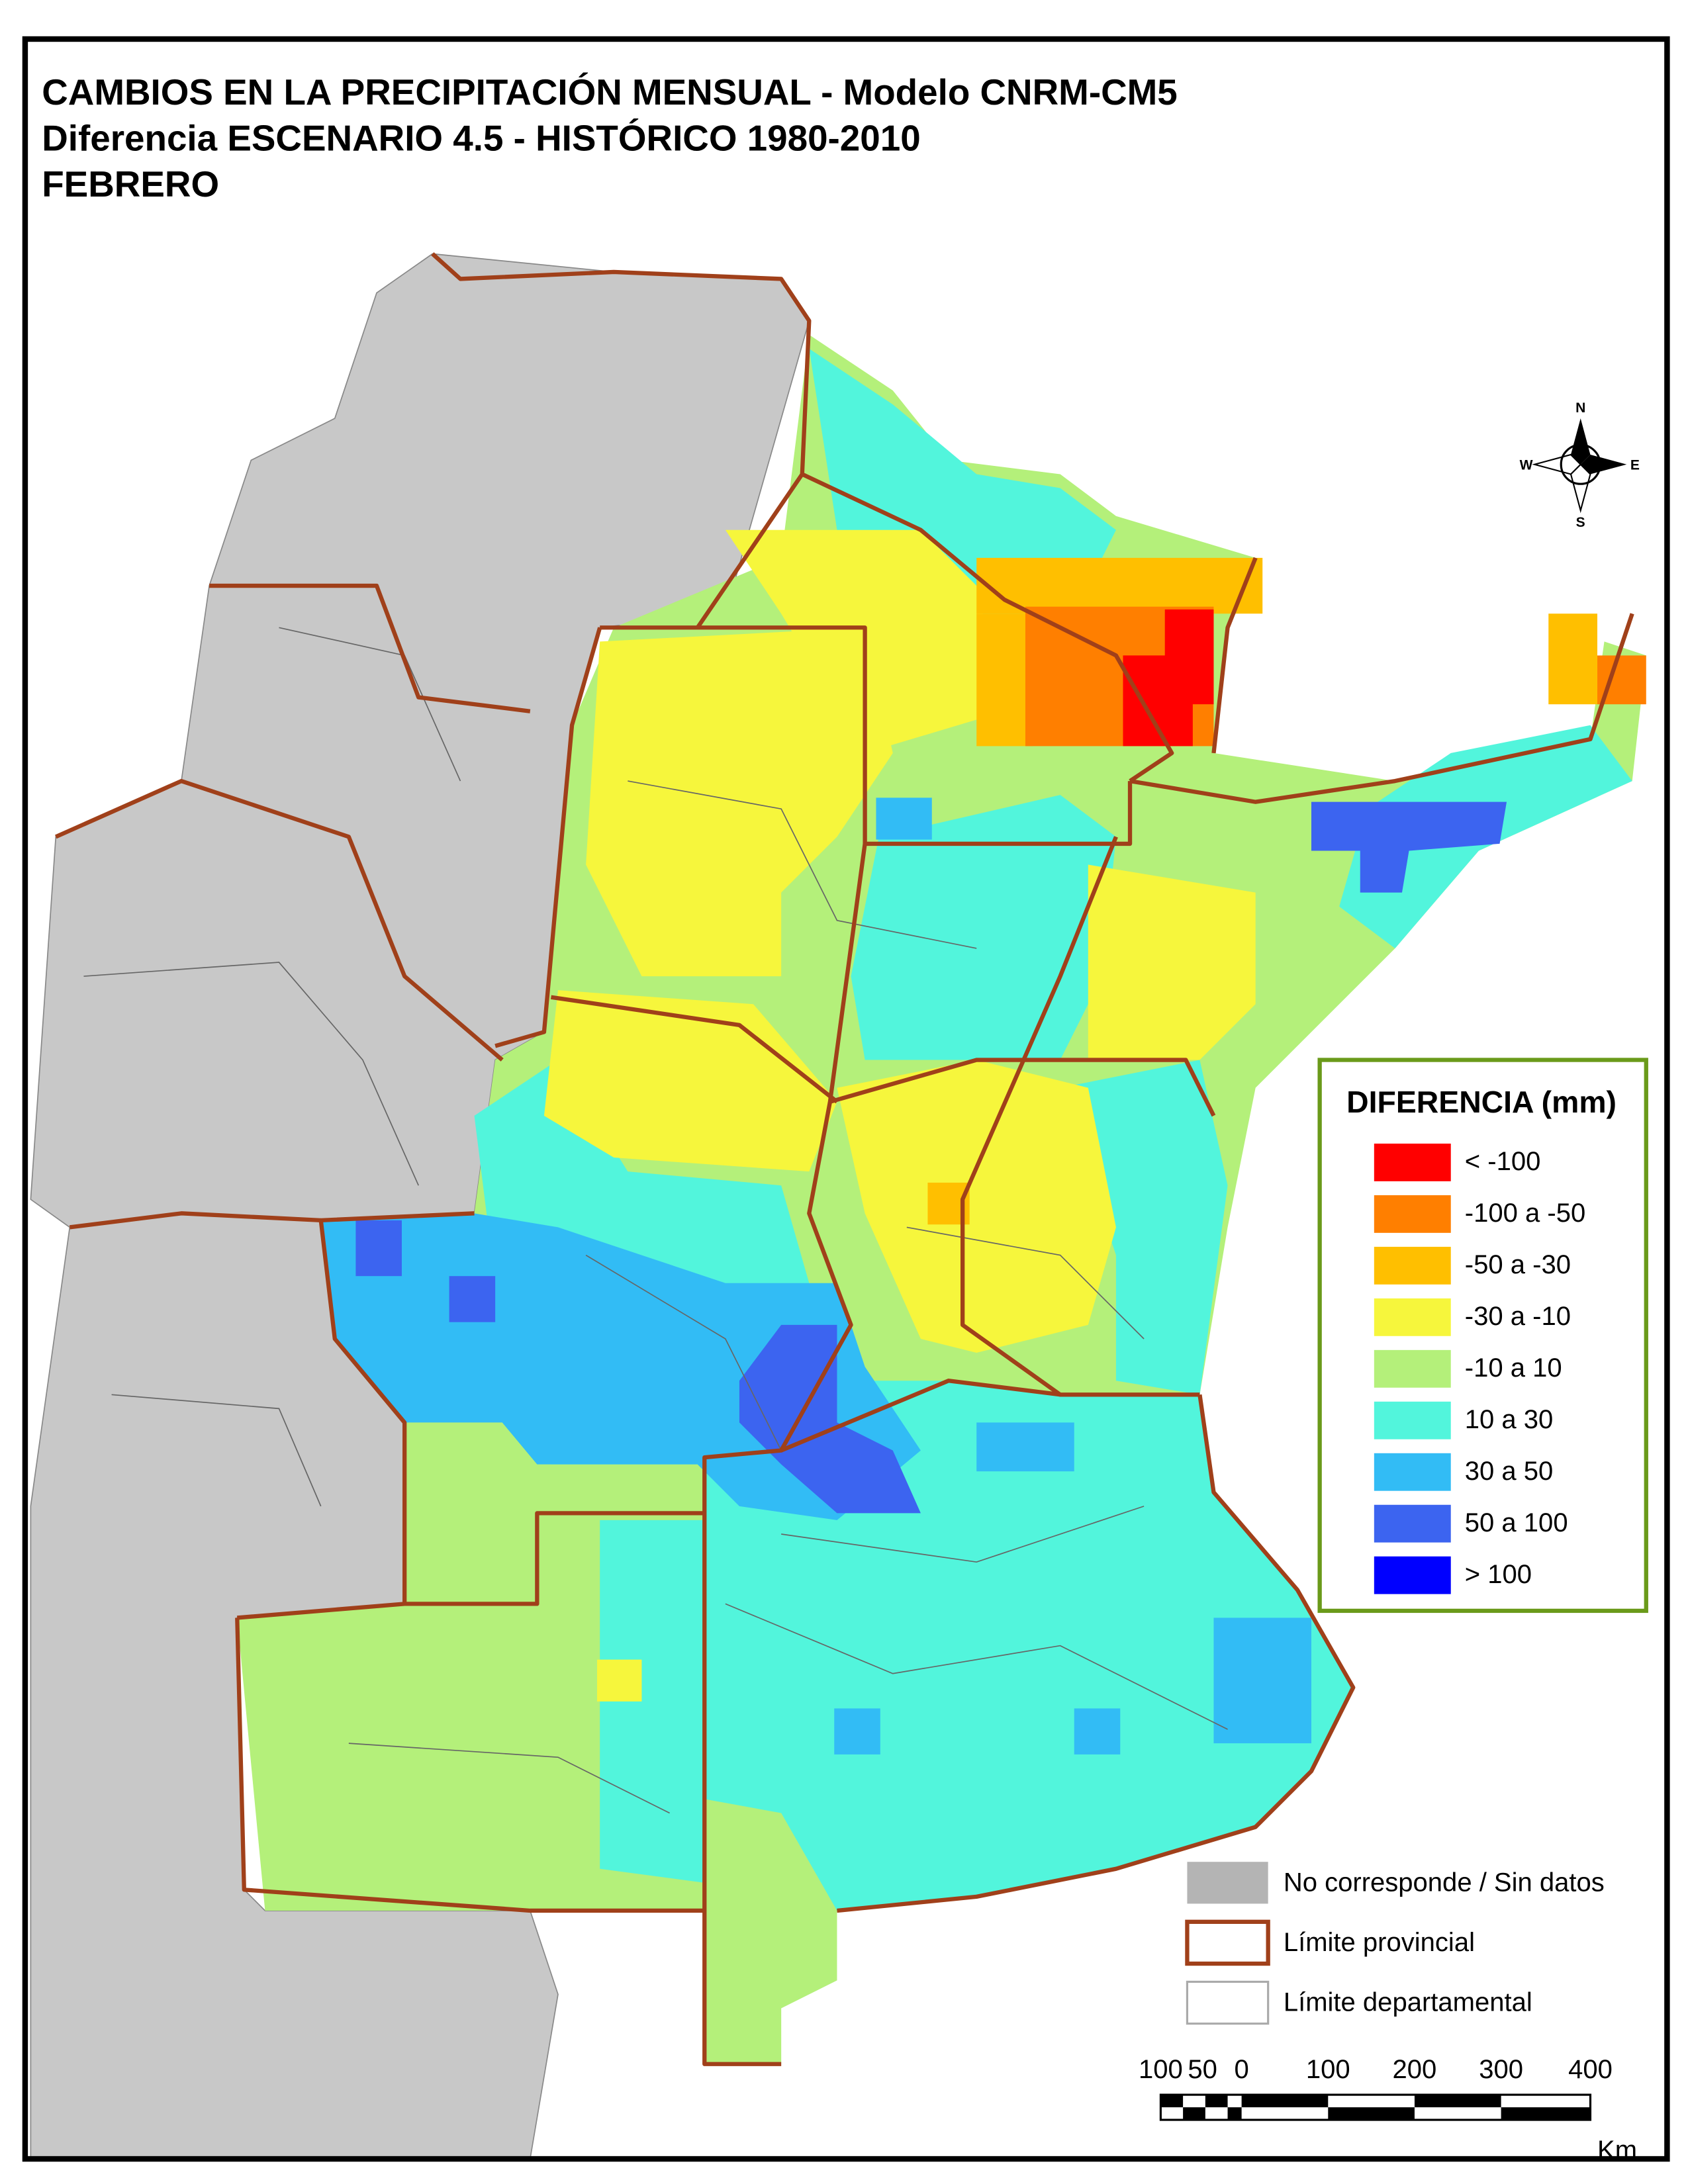  I want to click on compass-label: E, so click(1635, 465).